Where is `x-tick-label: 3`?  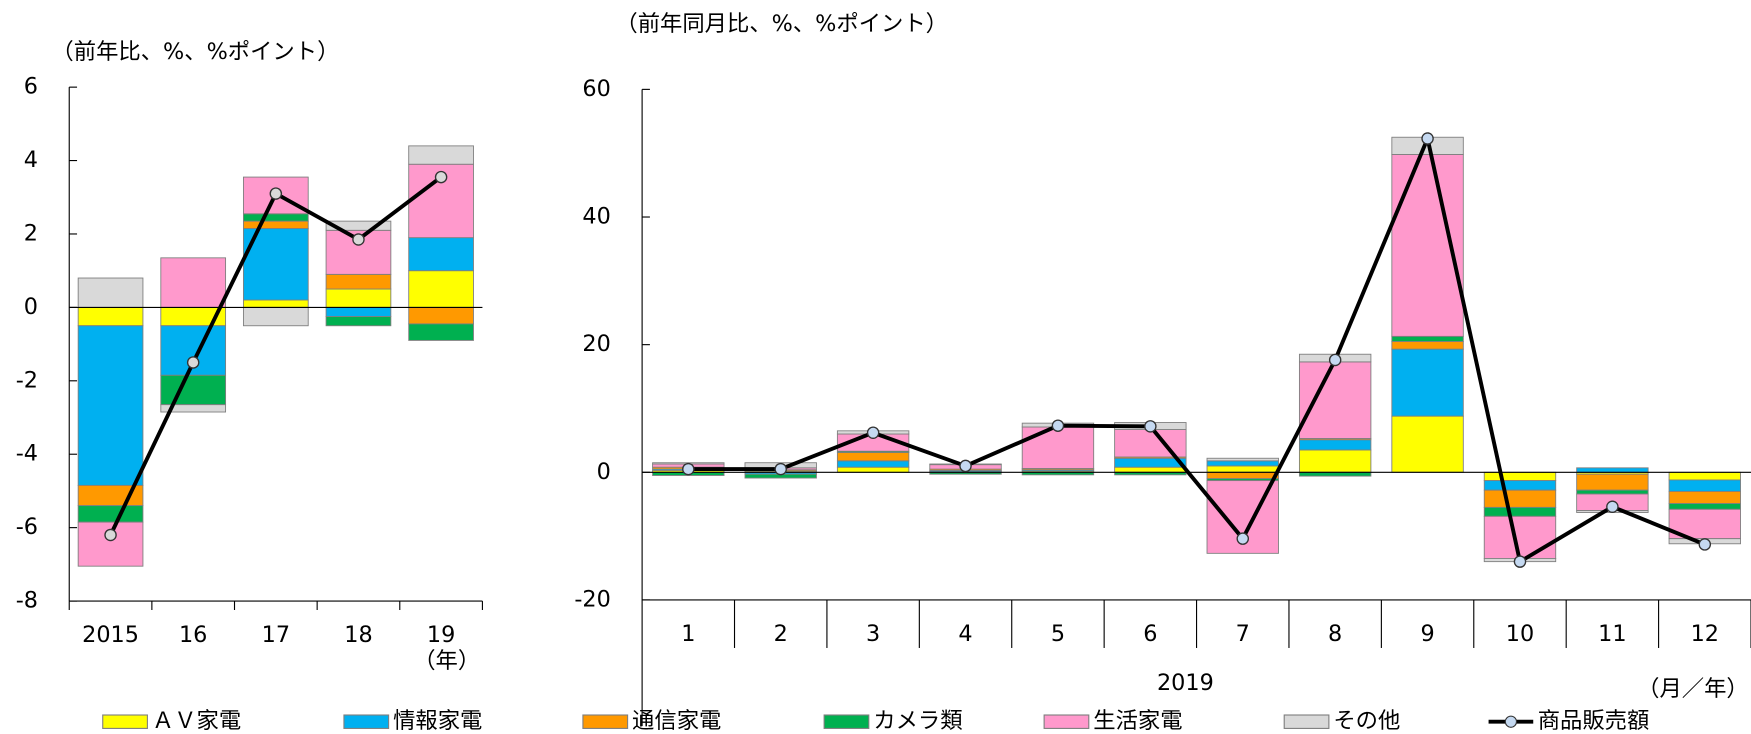 x-tick-label: 3 is located at coordinates (873, 634).